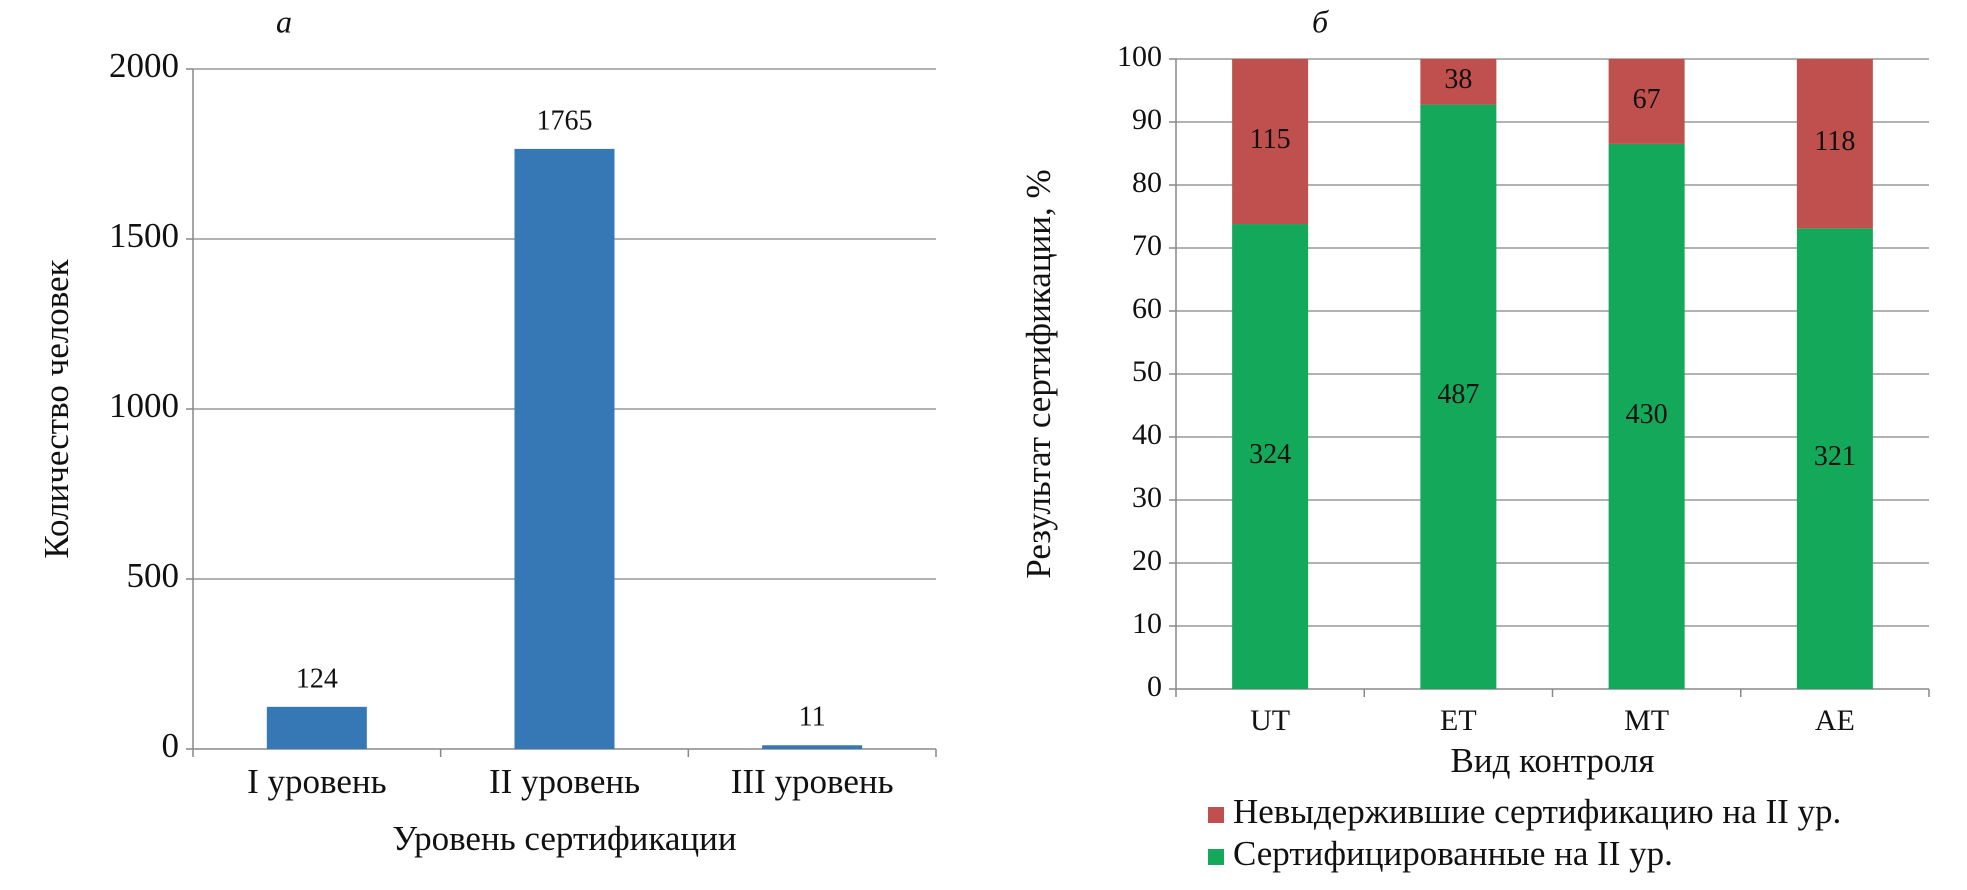 This screenshot has height=890, width=1967. What do you see at coordinates (1147, 560) in the screenshot?
I see `y-tick-label: 20` at bounding box center [1147, 560].